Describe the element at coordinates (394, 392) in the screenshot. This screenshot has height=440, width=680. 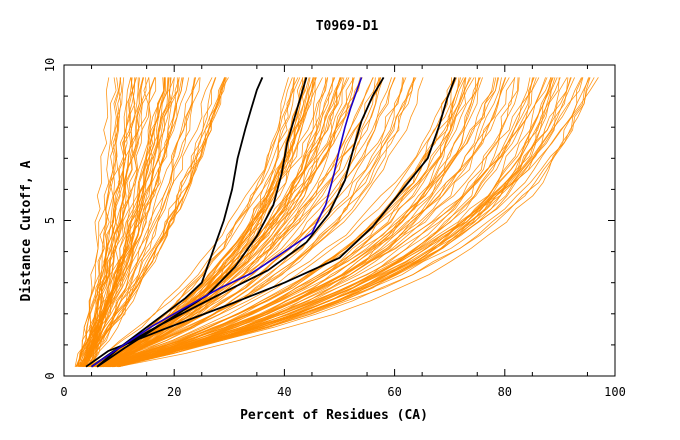
I see `x-tick-label: 60` at that location.